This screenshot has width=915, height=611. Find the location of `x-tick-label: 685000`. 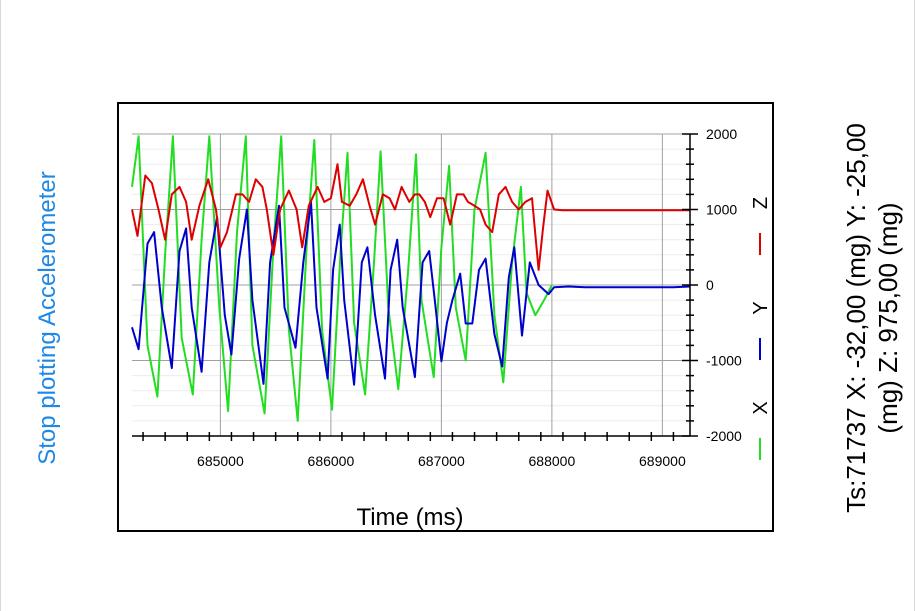

x-tick-label: 685000 is located at coordinates (220, 461).